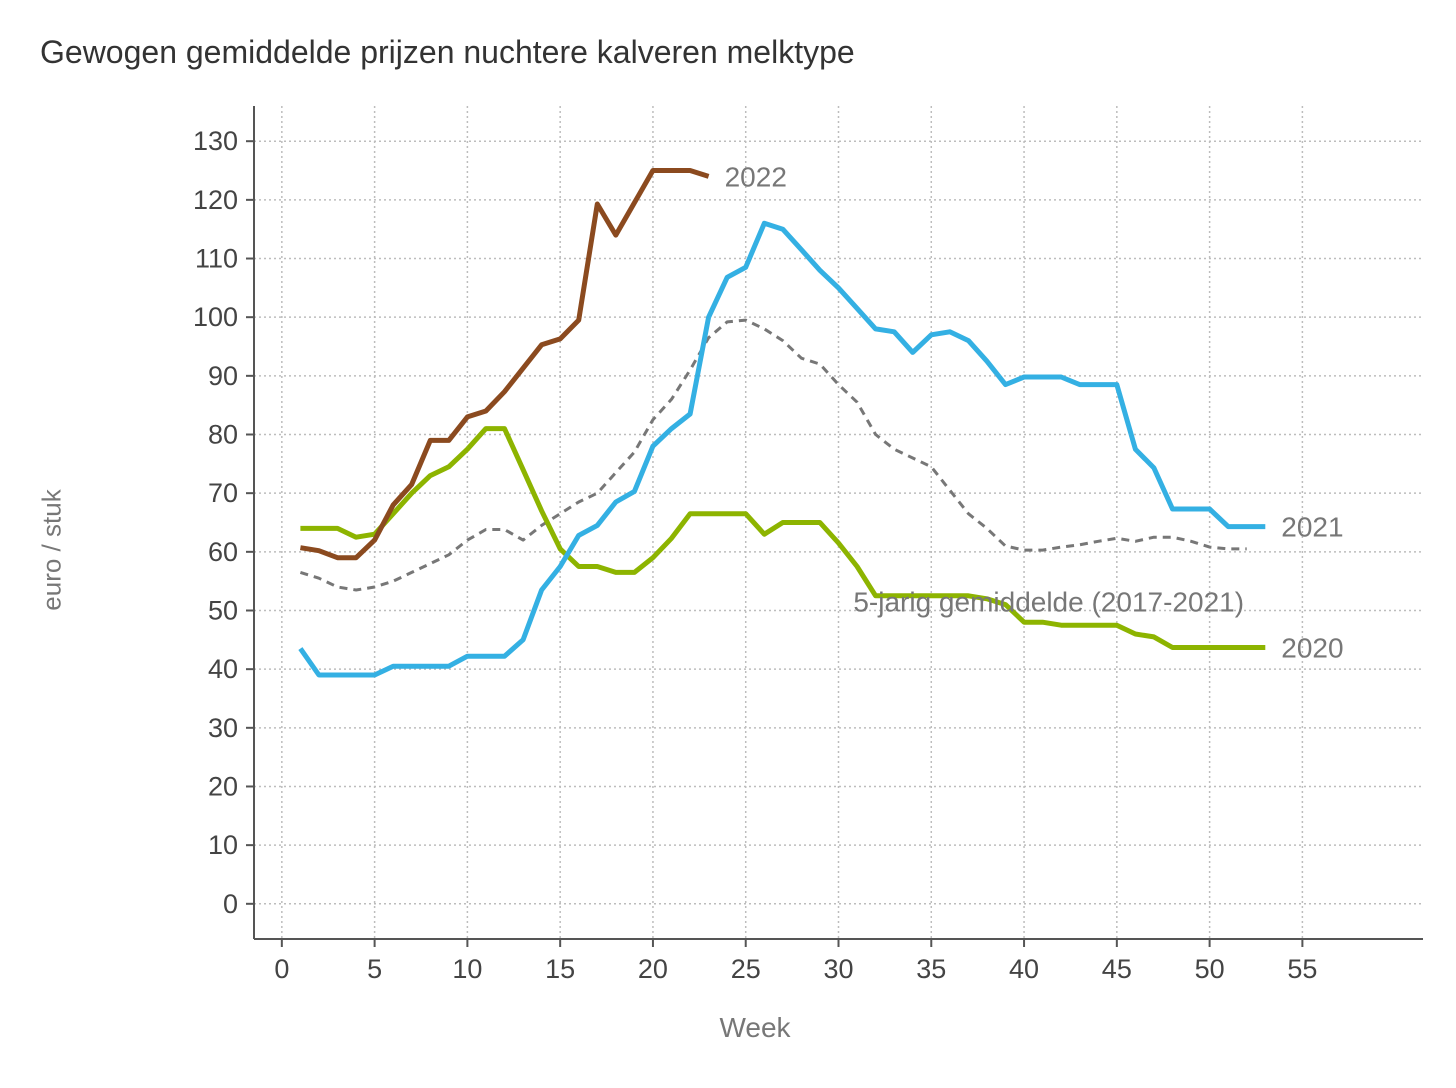 This screenshot has height=1088, width=1456. Describe the element at coordinates (756, 176) in the screenshot. I see `series-label-2022: 2022` at that location.